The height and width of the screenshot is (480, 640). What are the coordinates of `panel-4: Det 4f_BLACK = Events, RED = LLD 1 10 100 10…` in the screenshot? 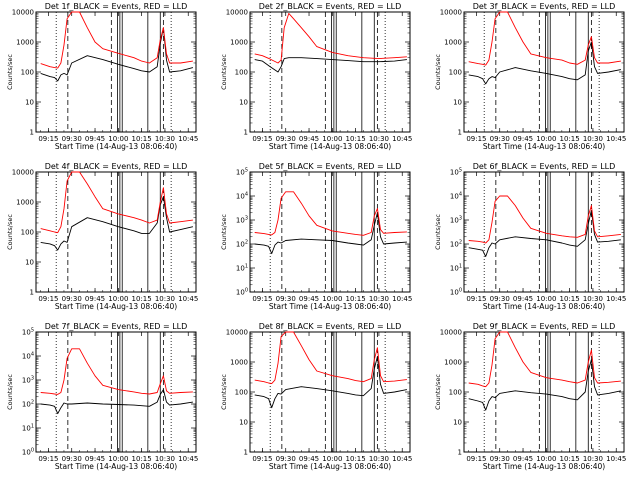 It's located at (102, 236).